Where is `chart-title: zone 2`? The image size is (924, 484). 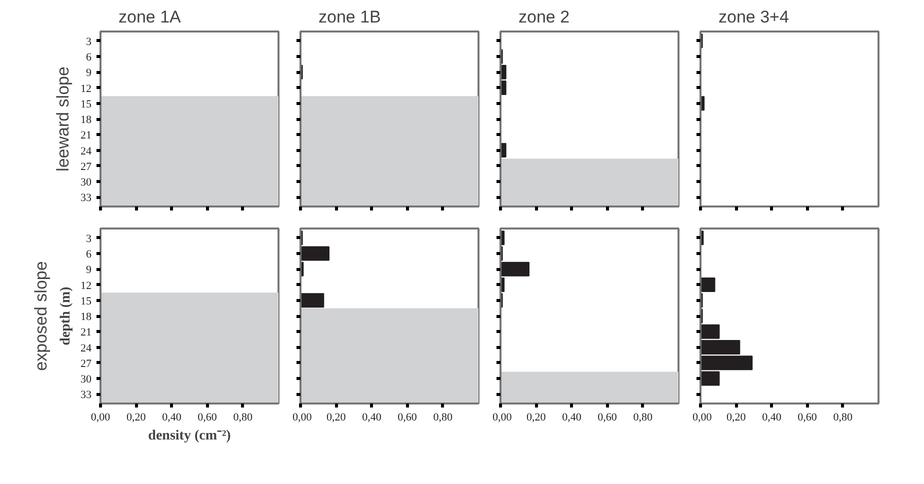
chart-title: zone 2 is located at coordinates (544, 17).